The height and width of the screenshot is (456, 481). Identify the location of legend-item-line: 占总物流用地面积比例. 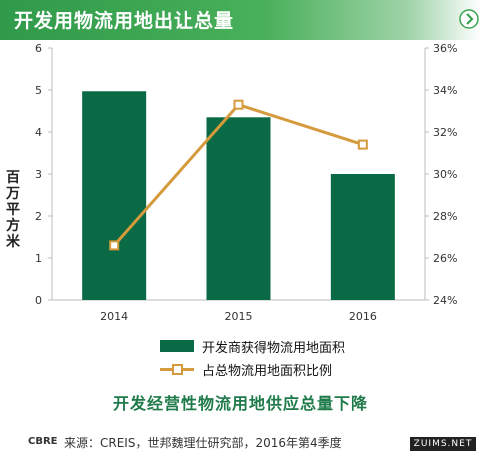
(252, 369).